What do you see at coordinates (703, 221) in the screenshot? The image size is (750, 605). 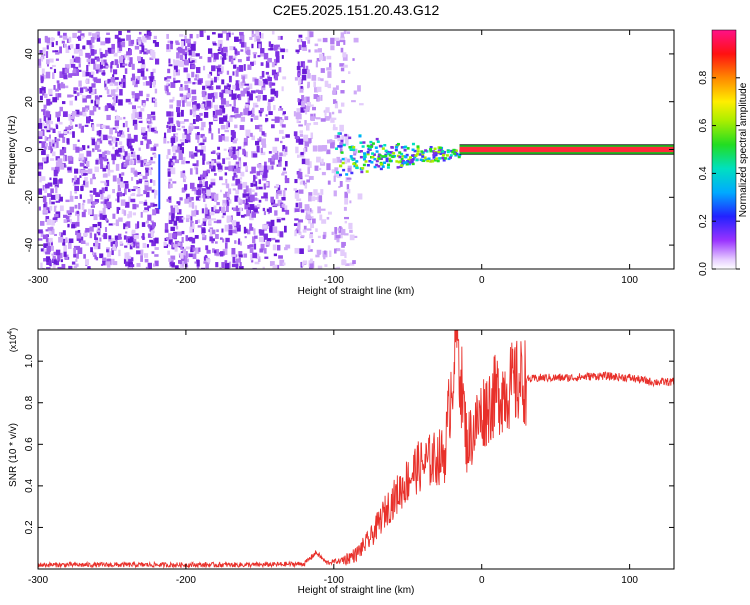 I see `colorbar-tick-label: 0.2` at bounding box center [703, 221].